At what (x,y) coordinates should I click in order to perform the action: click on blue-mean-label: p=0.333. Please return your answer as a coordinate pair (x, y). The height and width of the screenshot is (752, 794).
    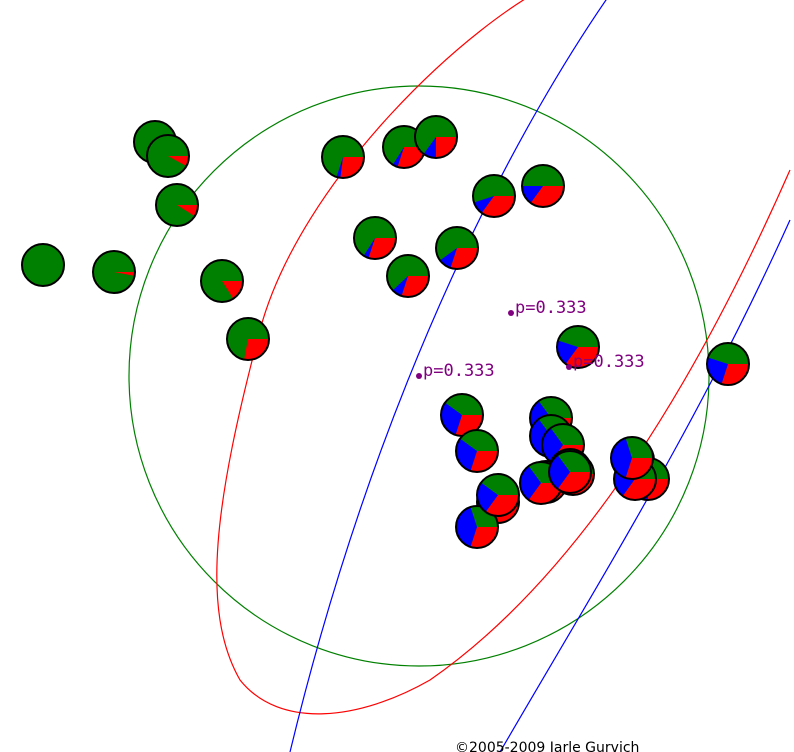
    Looking at the image, I should click on (609, 362).